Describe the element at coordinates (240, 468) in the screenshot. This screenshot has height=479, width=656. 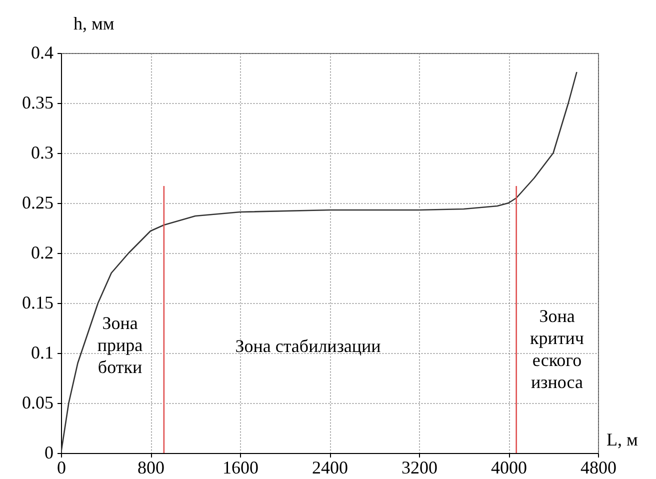
I see `x-tick-label: 1600` at that location.